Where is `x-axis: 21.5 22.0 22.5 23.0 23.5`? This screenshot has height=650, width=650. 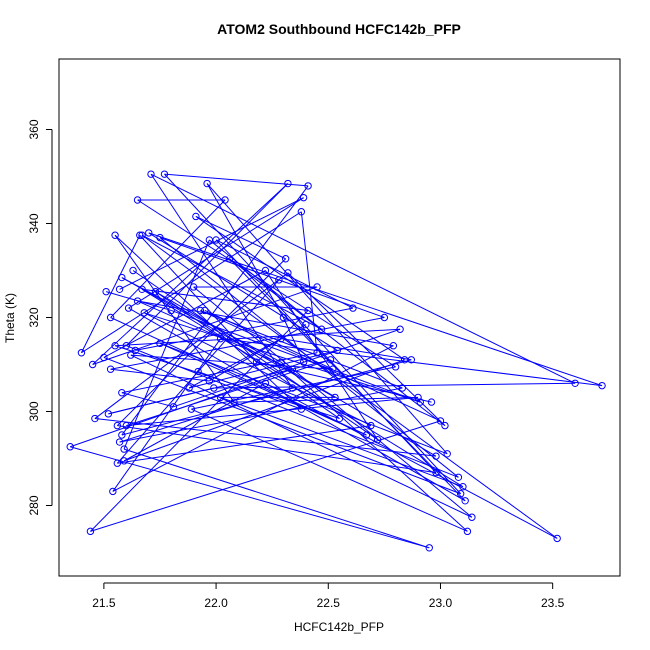 x-axis: 21.5 22.0 22.5 23.0 23.5 is located at coordinates (328, 596).